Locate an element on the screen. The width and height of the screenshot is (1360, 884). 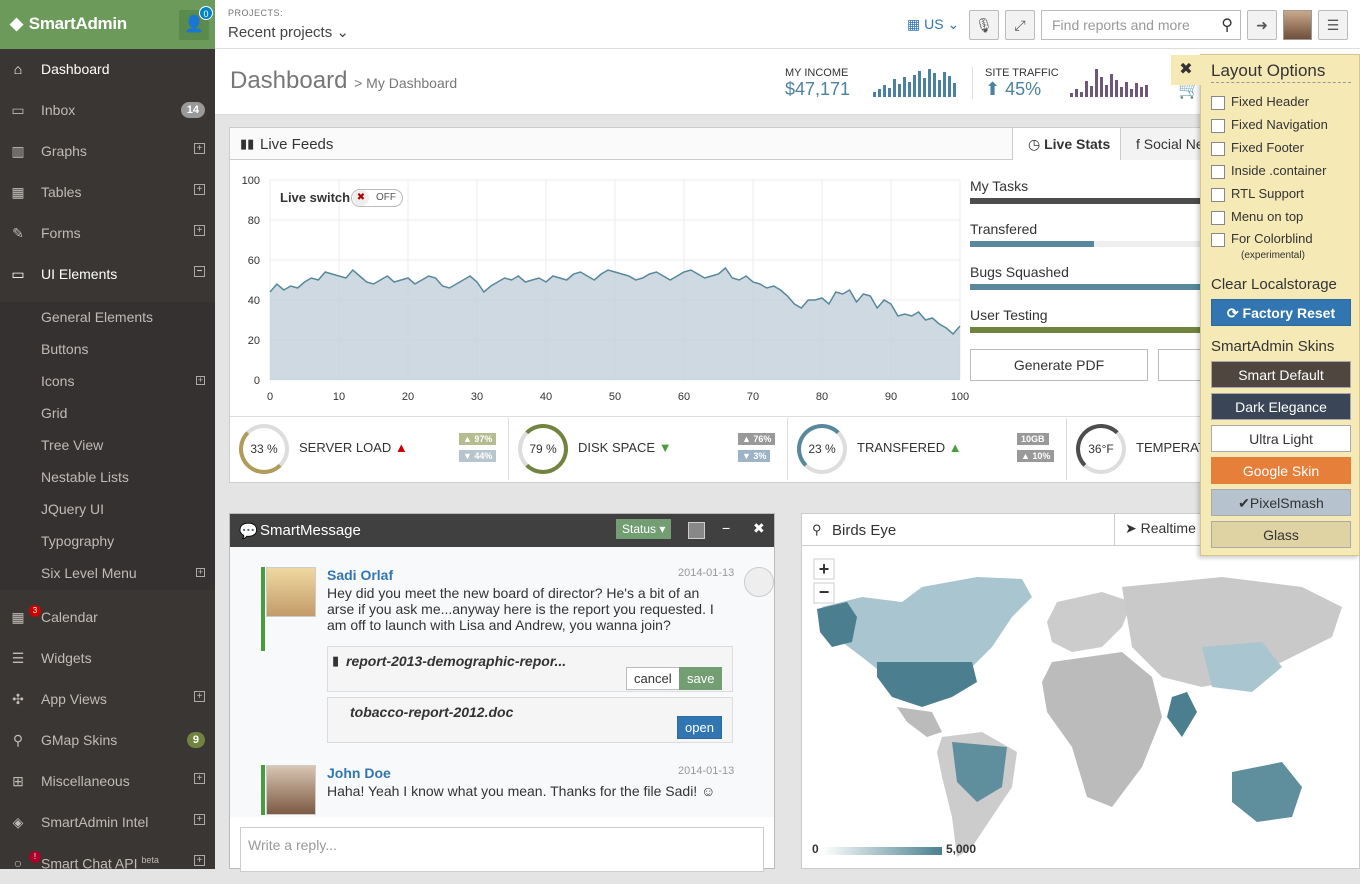
sidebar-item-label: GMap Skins is located at coordinates (79, 740).